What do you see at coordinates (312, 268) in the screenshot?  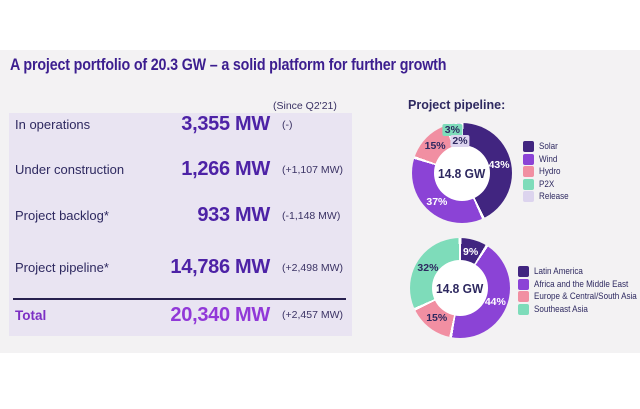 I see `row-delta-project-pipeline: (+2,498 MW)` at bounding box center [312, 268].